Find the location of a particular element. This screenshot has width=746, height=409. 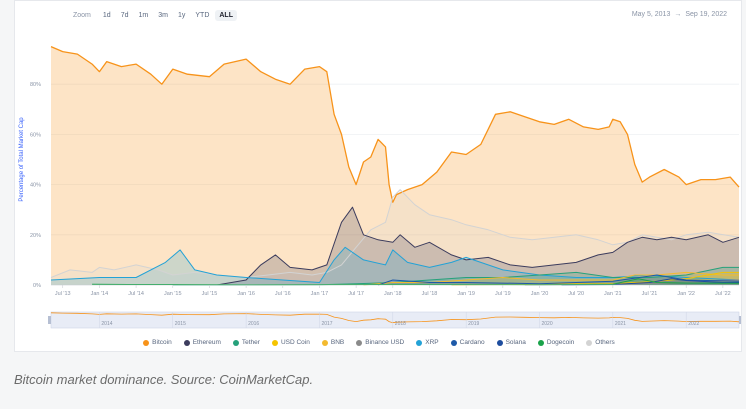

series-area-dogecoin is located at coordinates (416, 281).